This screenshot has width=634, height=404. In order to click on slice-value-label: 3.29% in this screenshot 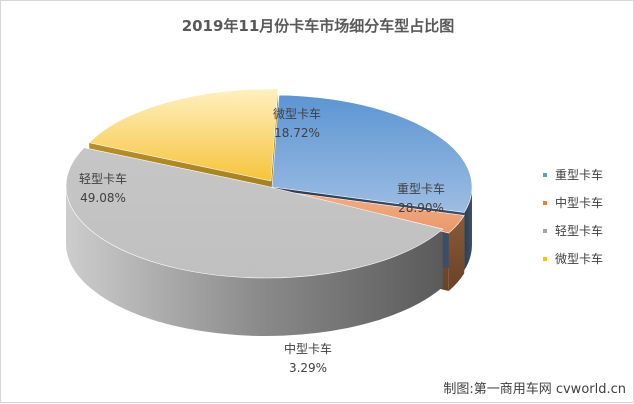, I will do `click(308, 368)`.